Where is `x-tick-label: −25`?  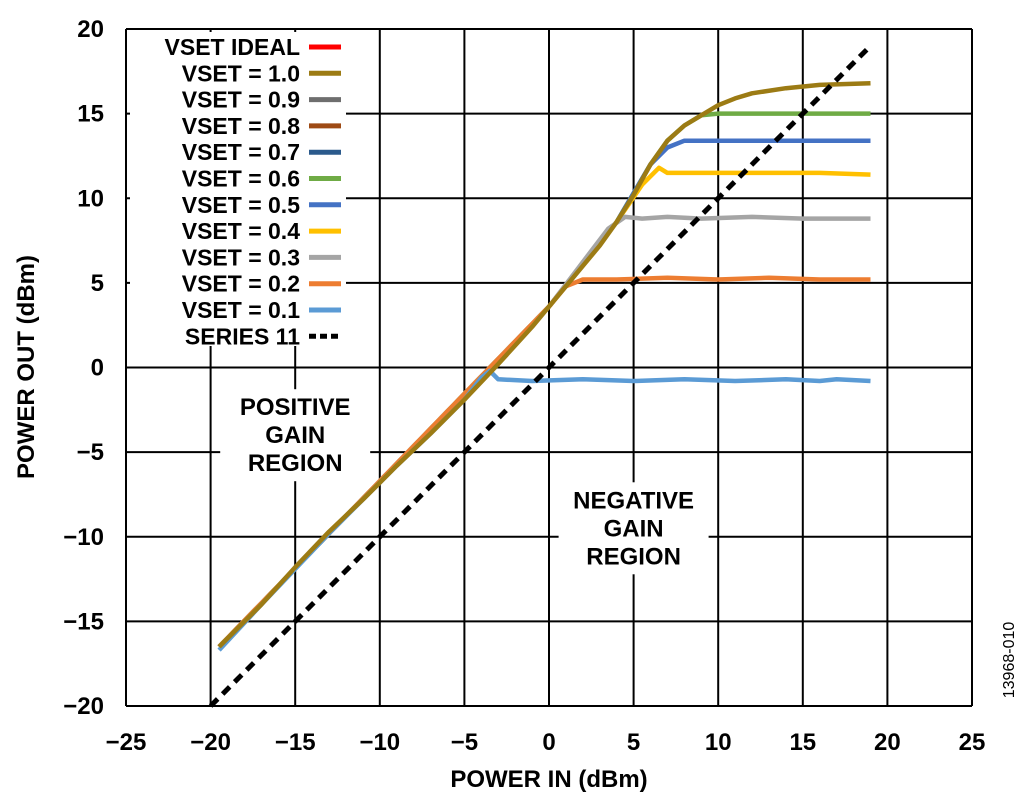 x-tick-label: −25 is located at coordinates (126, 742).